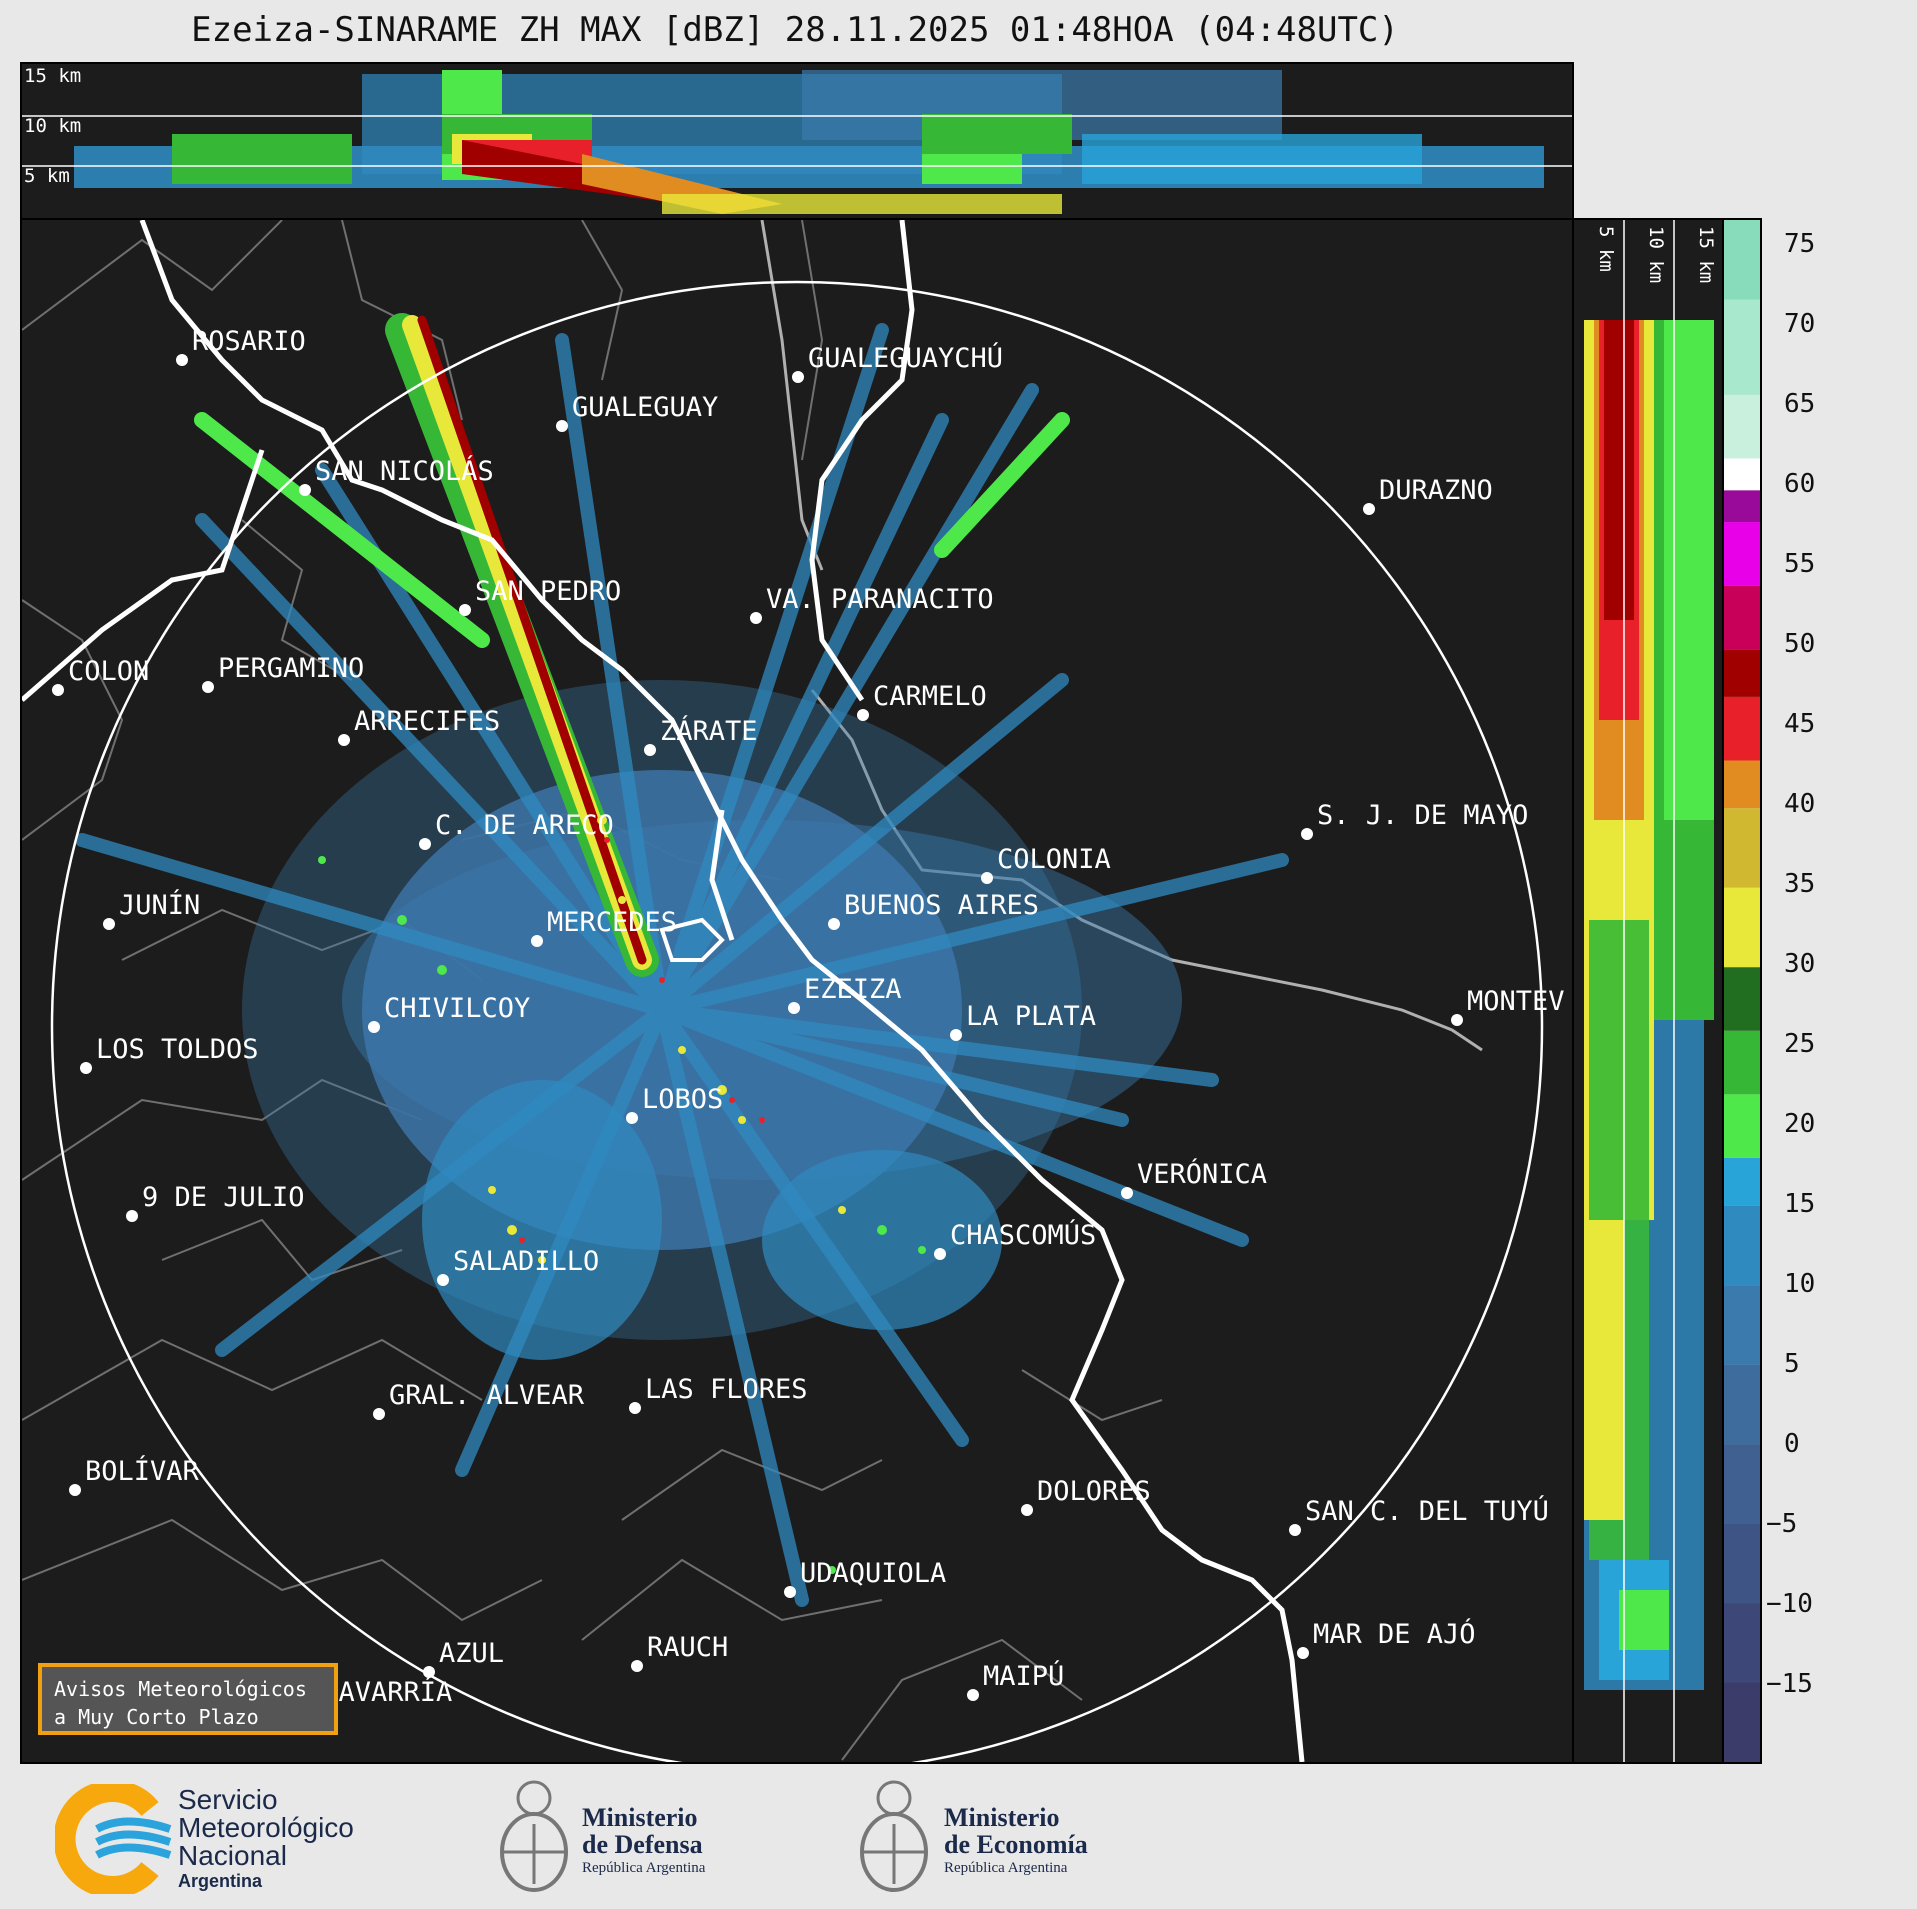  I want to click on colorbar-tick-label: 35, so click(1799, 884).